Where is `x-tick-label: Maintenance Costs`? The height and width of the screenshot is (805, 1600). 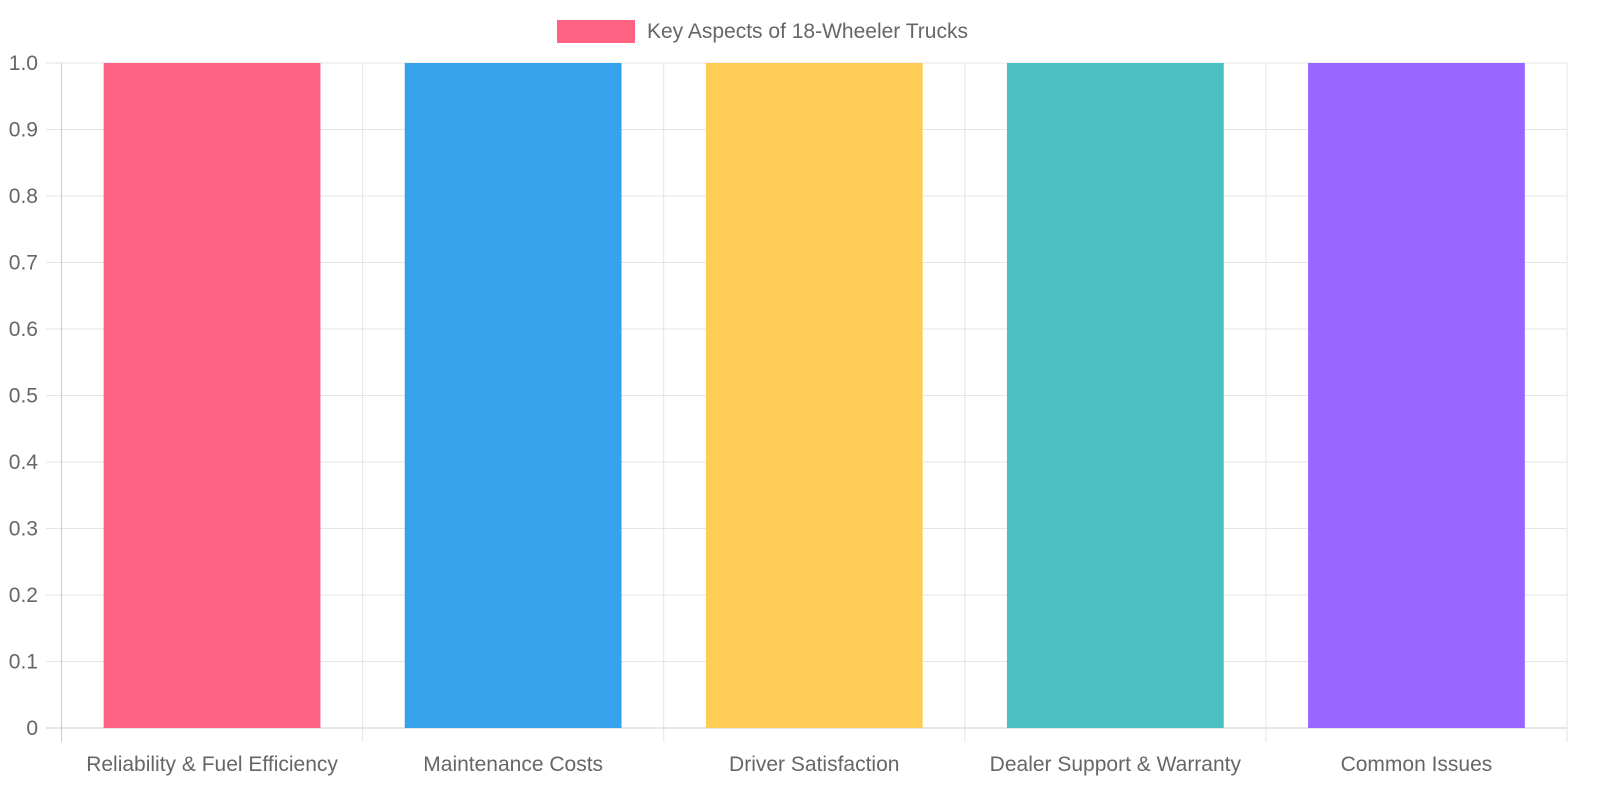 x-tick-label: Maintenance Costs is located at coordinates (513, 764).